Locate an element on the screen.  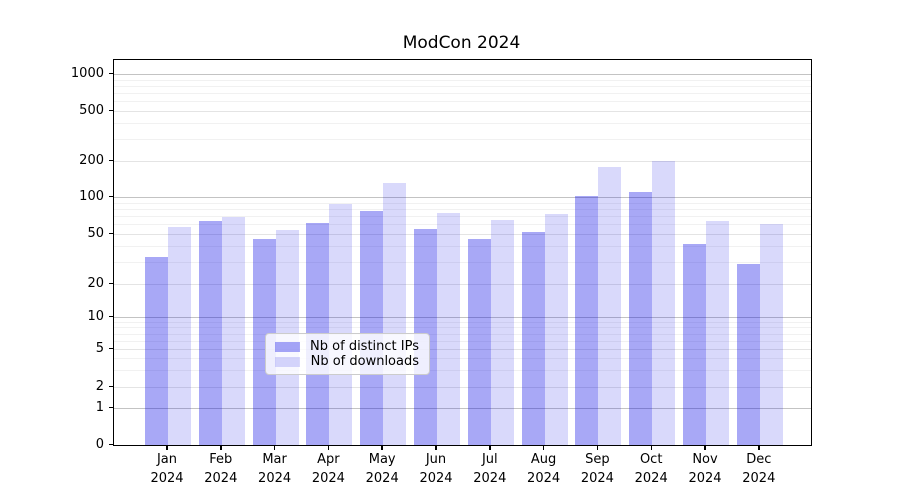
bar-ips-may is located at coordinates (372, 328).